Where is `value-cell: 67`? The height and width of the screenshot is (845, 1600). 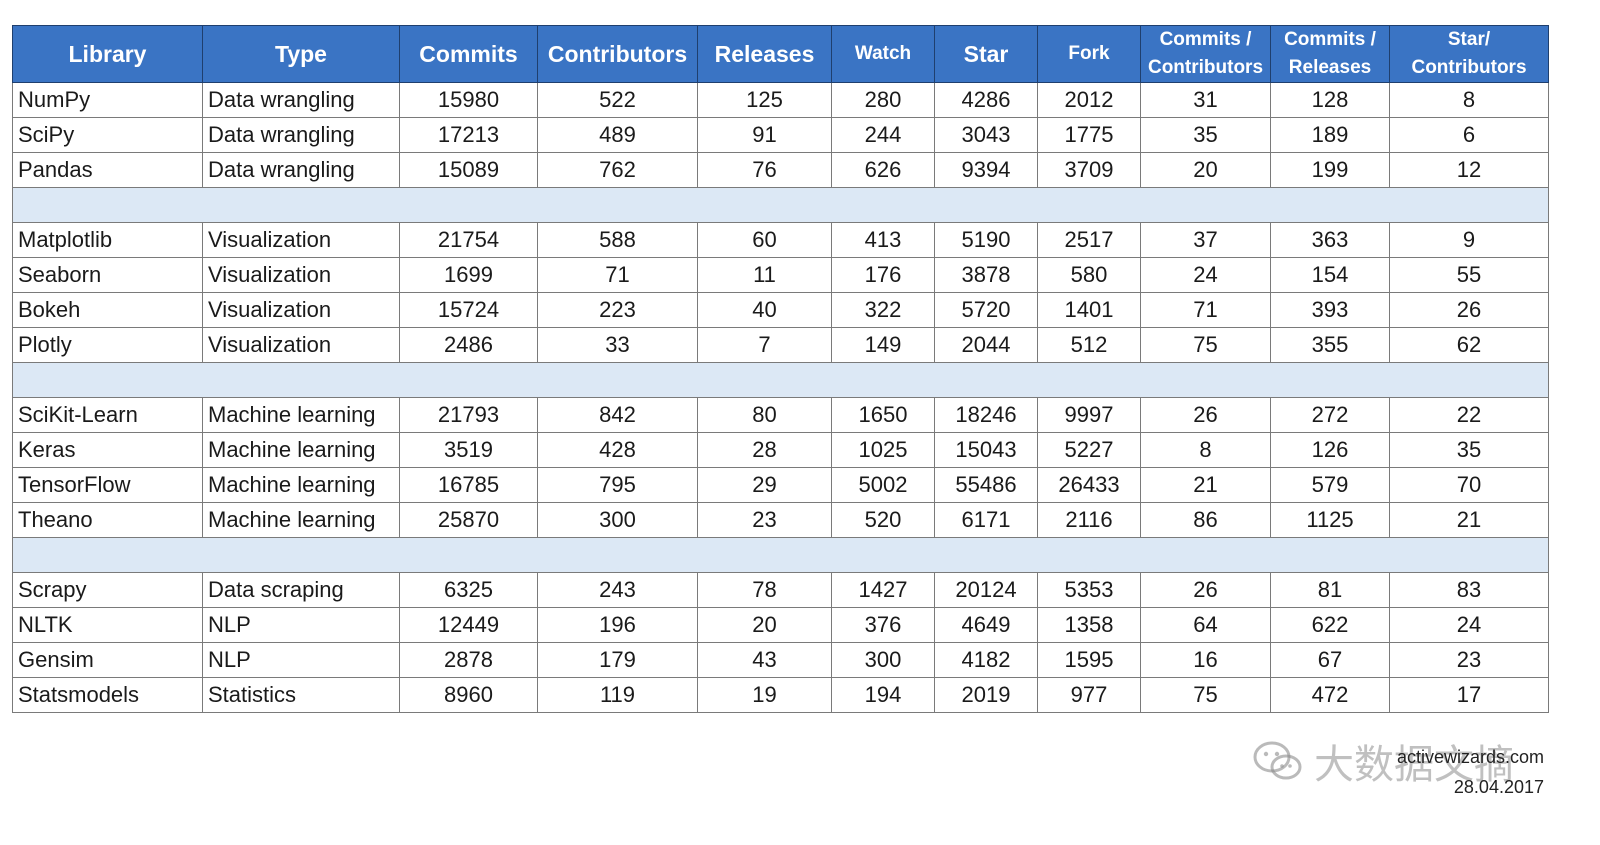
value-cell: 67 is located at coordinates (1330, 660).